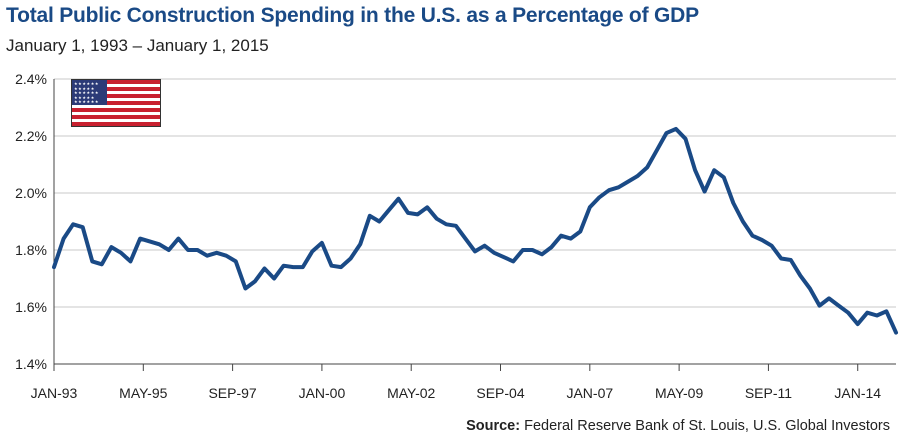 The image size is (900, 444). I want to click on chart-subtitle: January 1, 1993 – January 1, 2015, so click(137, 45).